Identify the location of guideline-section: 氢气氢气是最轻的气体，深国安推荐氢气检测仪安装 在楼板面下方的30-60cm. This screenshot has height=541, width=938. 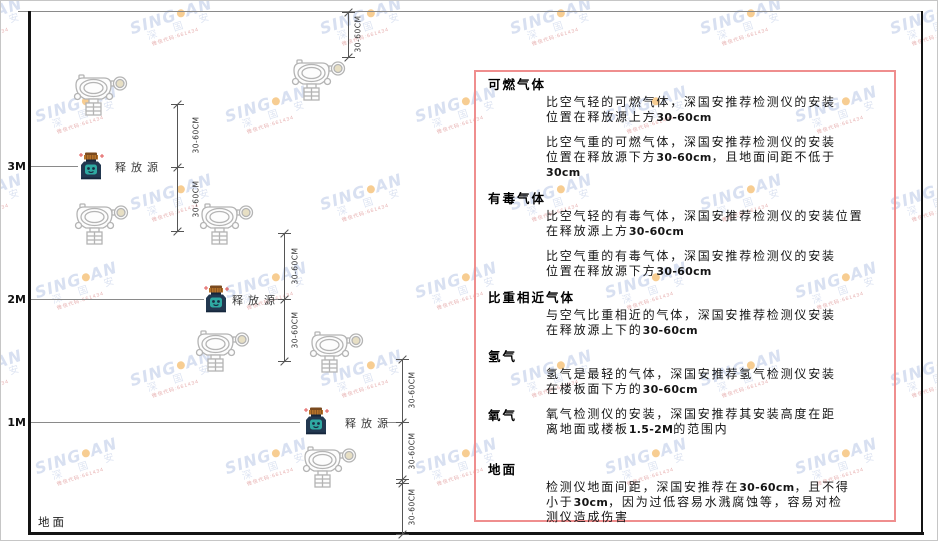
(687, 372).